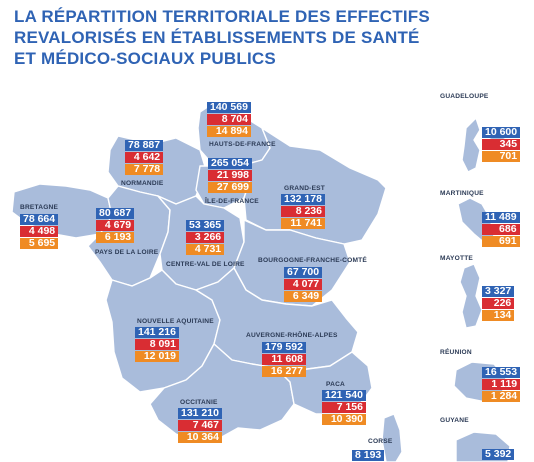  I want to click on region-value-primary: 8 193, so click(368, 455).